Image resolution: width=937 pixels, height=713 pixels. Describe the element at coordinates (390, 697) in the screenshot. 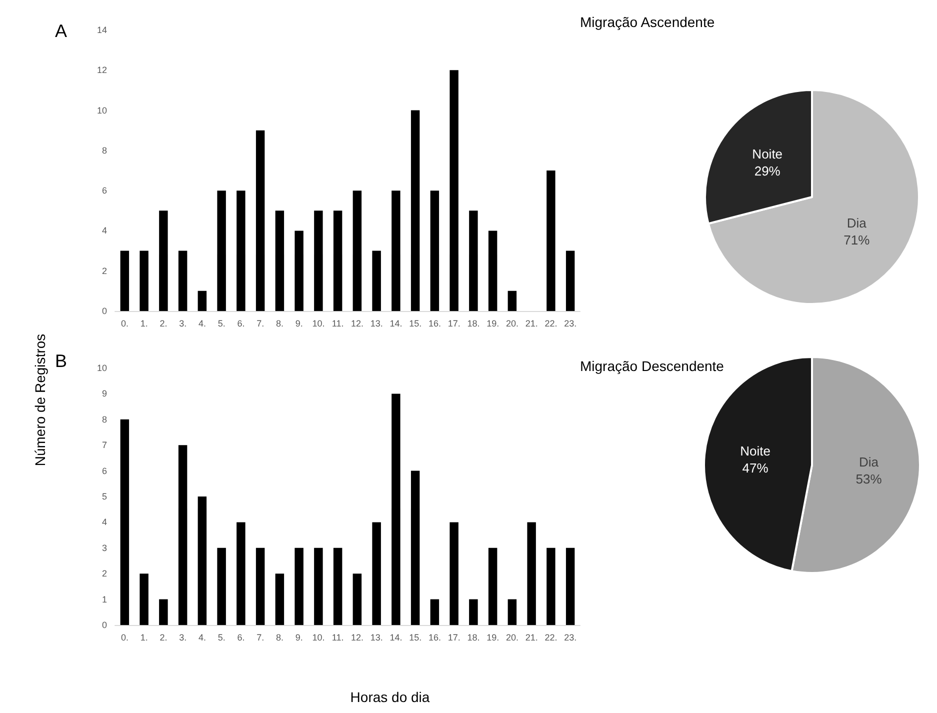

I see `x-axis-title: Horas do dia` at that location.